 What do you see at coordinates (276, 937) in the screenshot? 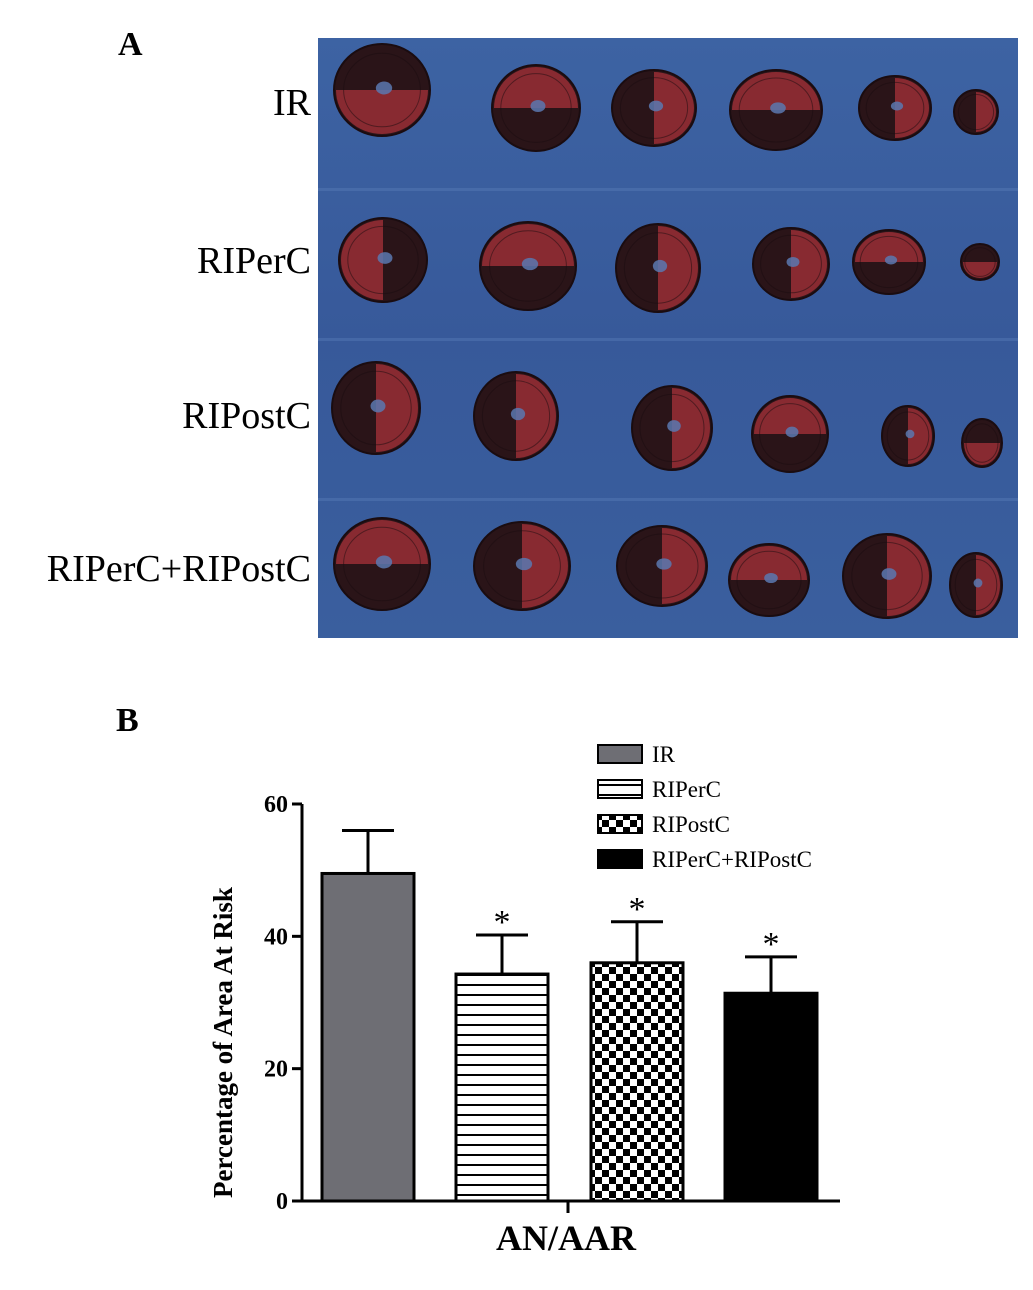
I see `y-tick-label: 40` at bounding box center [276, 937].